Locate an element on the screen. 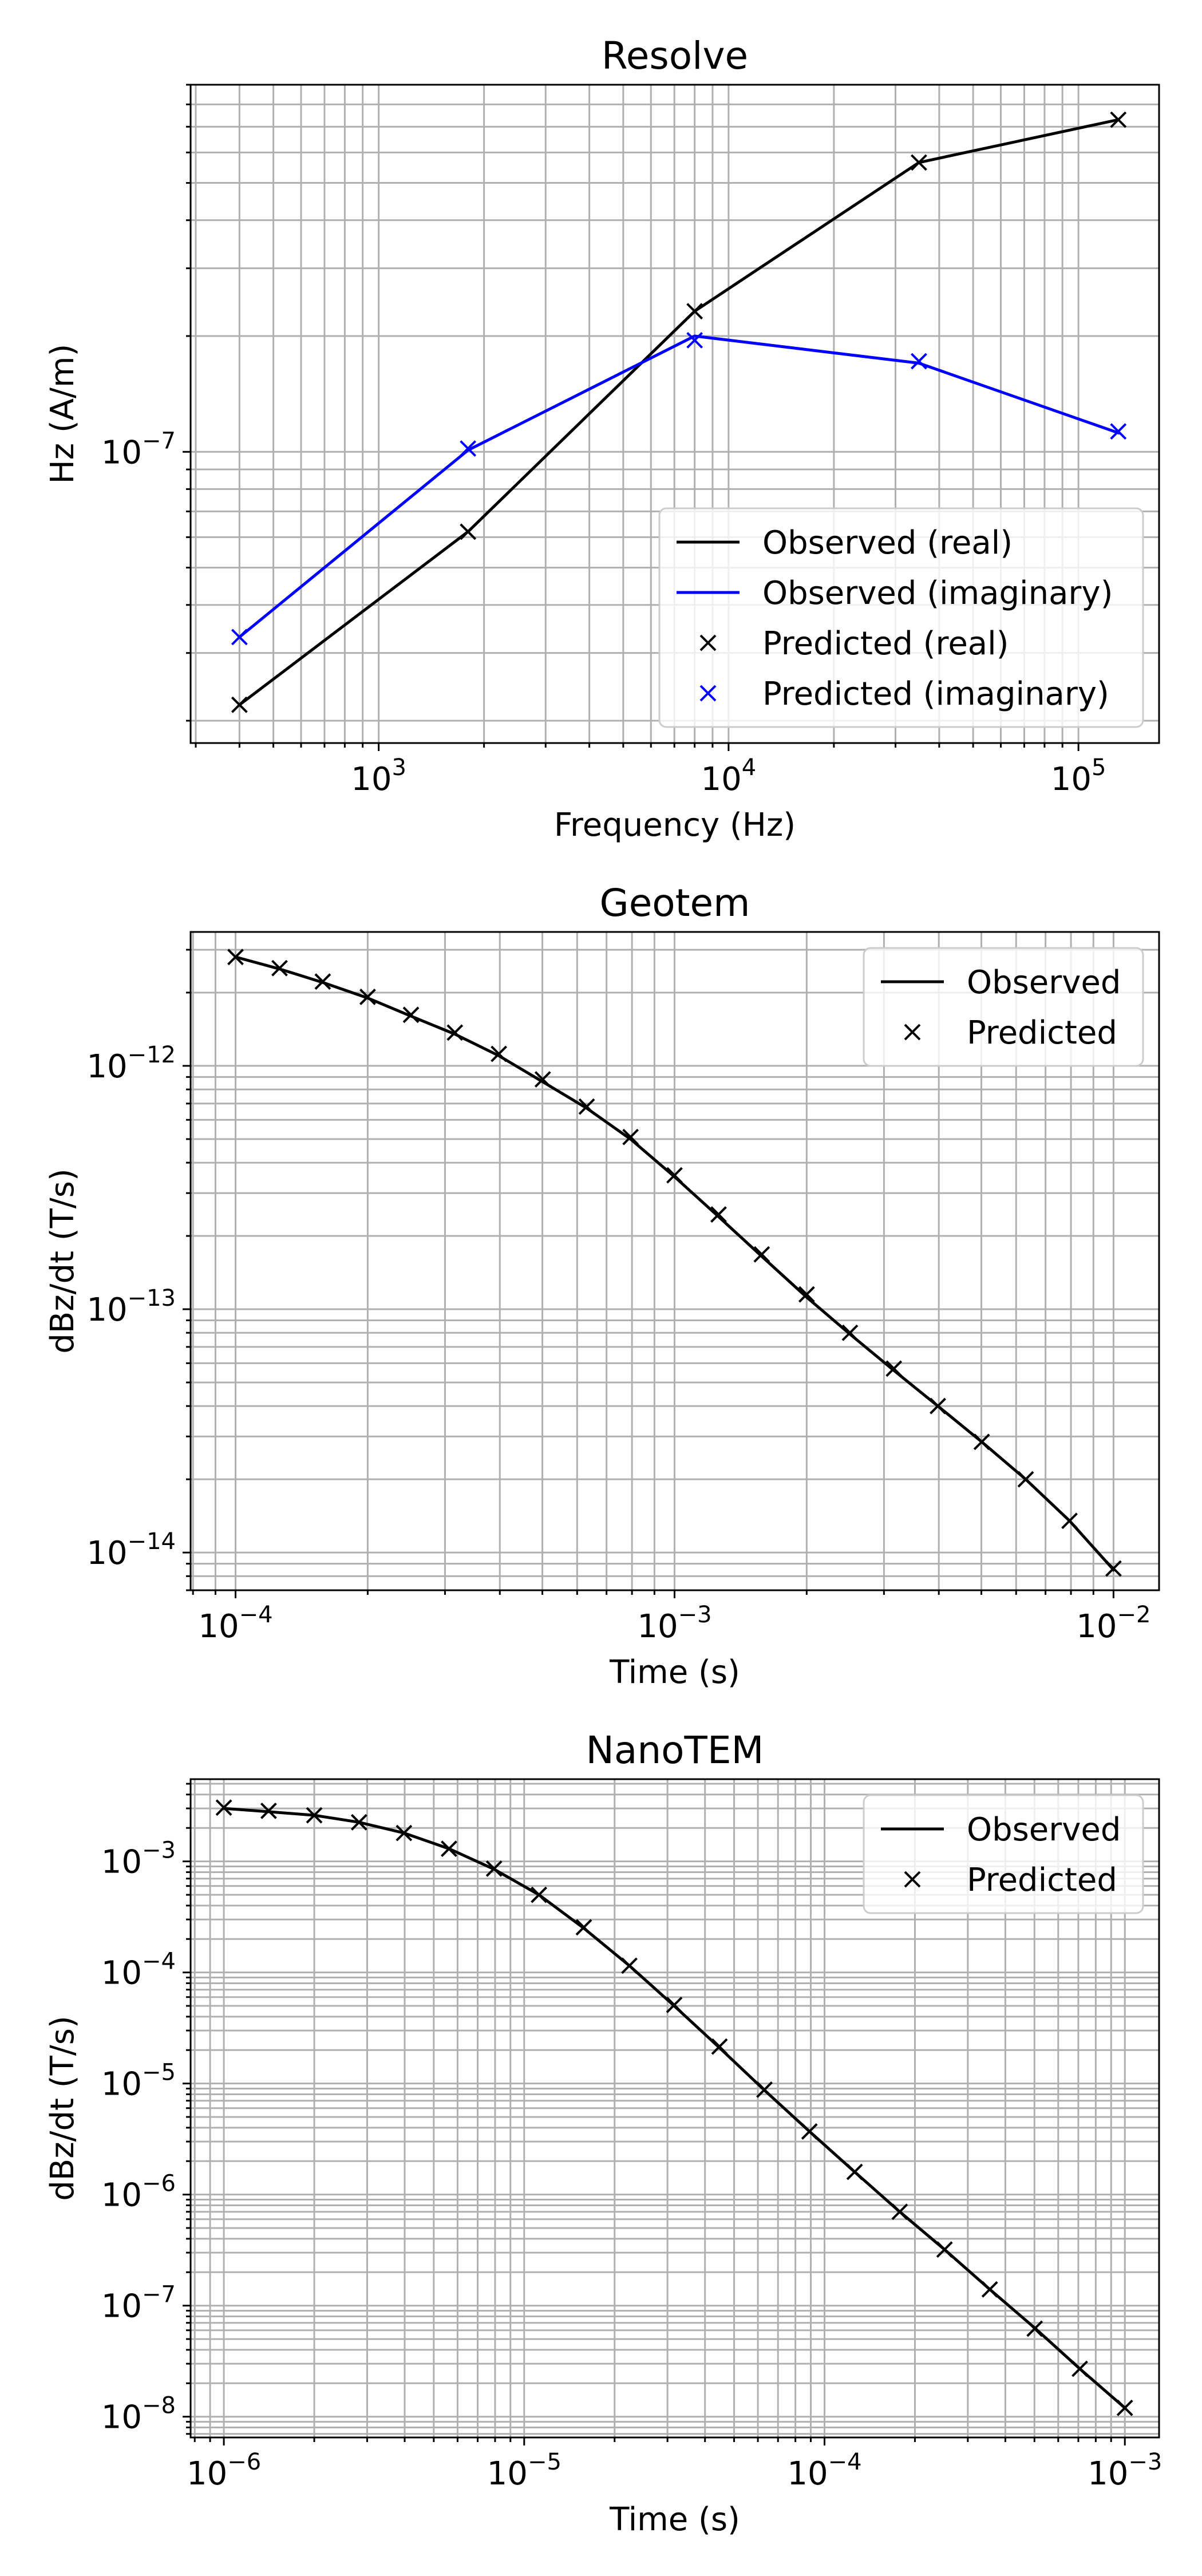 The image size is (1202, 2576). y-tick-label: 10⁻¹³ is located at coordinates (131, 1307).